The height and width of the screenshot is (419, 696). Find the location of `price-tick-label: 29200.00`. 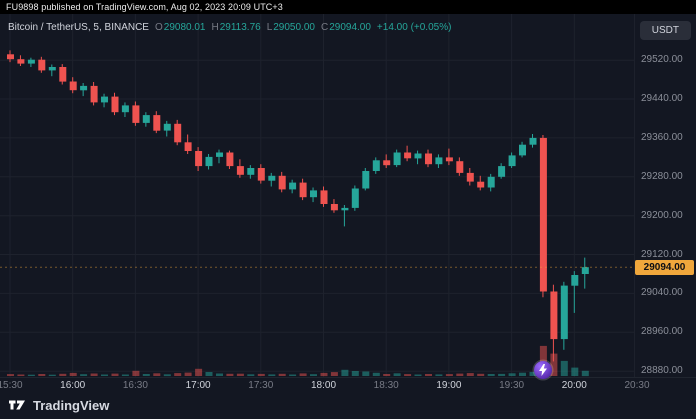

price-tick-label: 29200.00 is located at coordinates (662, 215).